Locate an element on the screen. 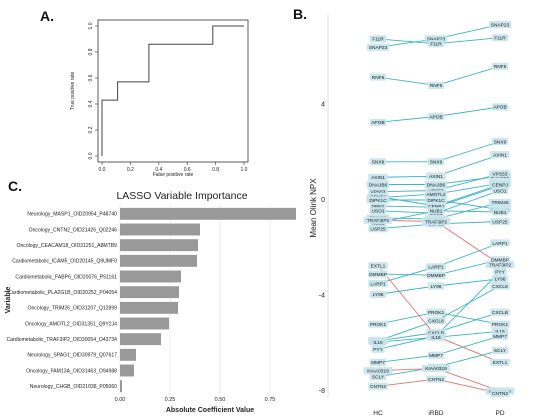 This screenshot has height=420, width=550. traj-point-label: APOB is located at coordinates (377, 123).